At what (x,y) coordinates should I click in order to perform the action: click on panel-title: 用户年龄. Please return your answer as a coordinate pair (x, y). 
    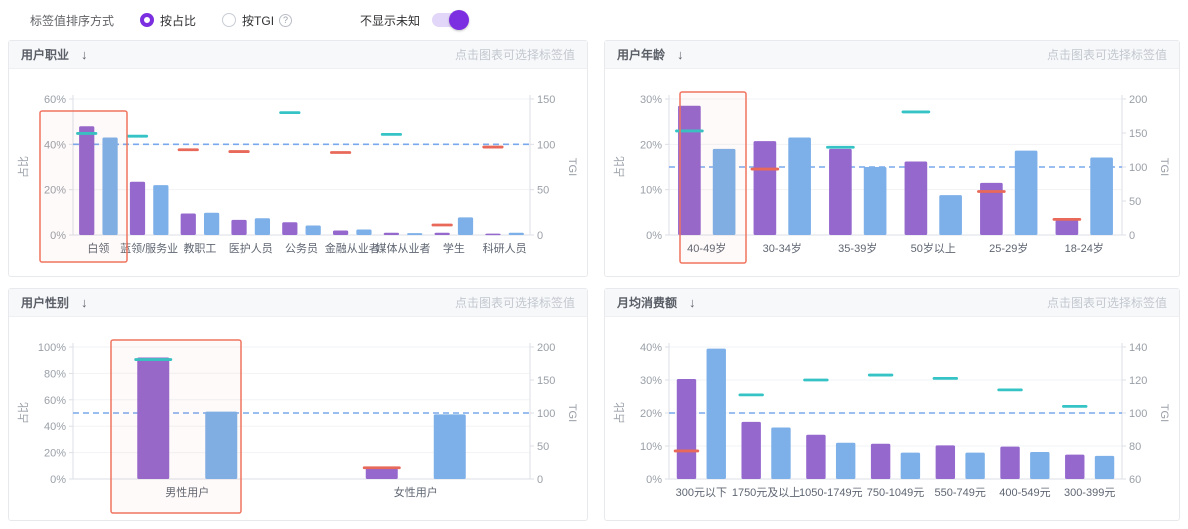
    Looking at the image, I should click on (641, 55).